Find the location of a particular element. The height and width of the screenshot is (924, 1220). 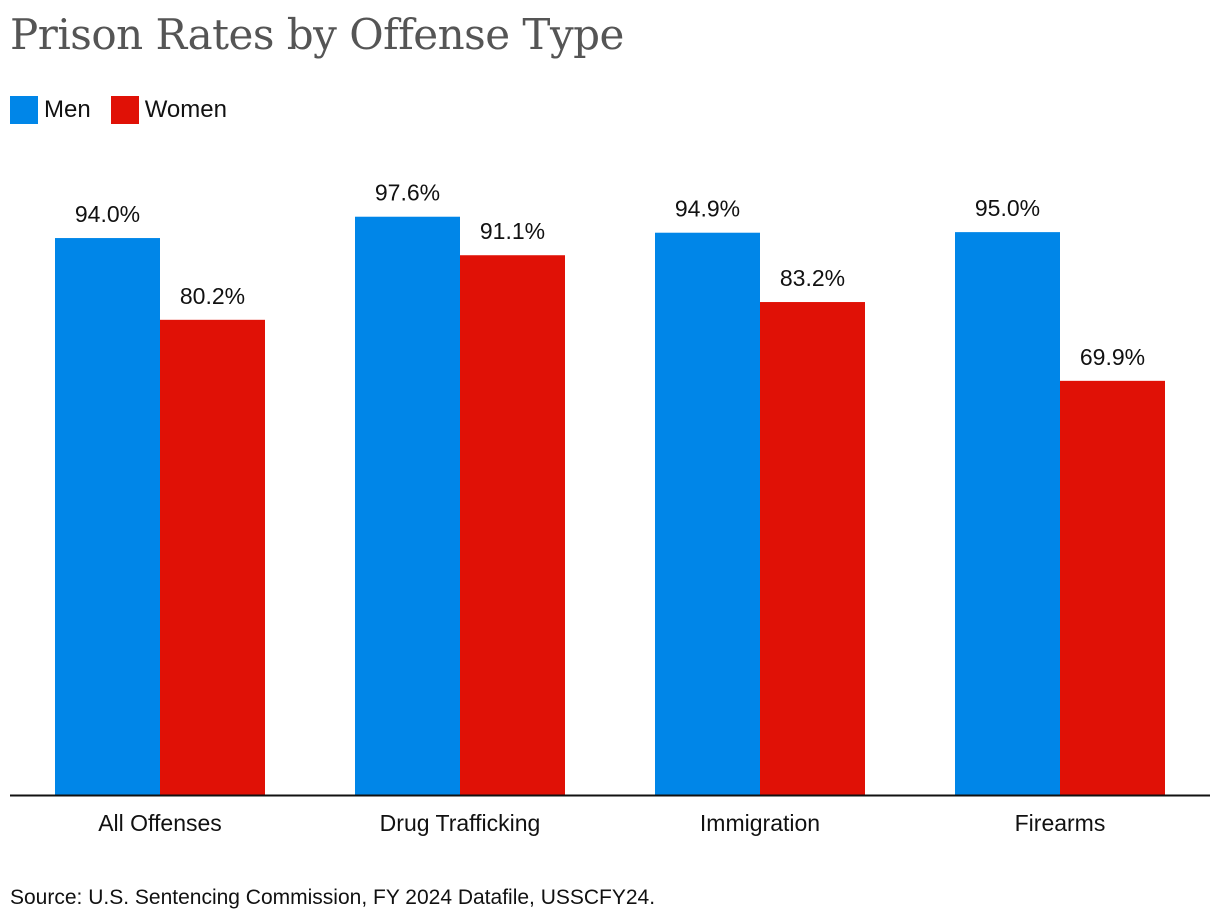

bar-women-drug-trafficking is located at coordinates (512, 525).